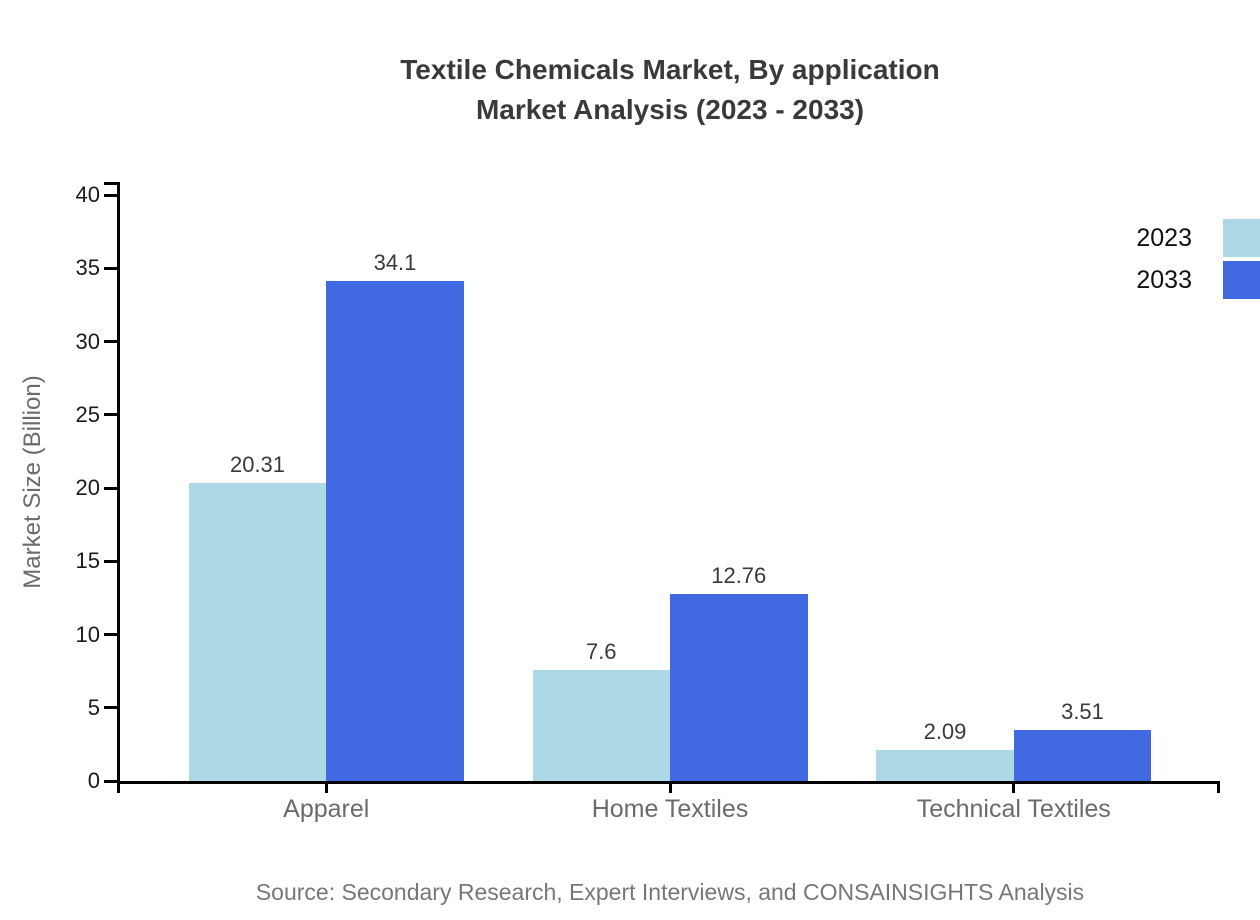  Describe the element at coordinates (93, 707) in the screenshot. I see `y-tick-label-5: 5` at that location.